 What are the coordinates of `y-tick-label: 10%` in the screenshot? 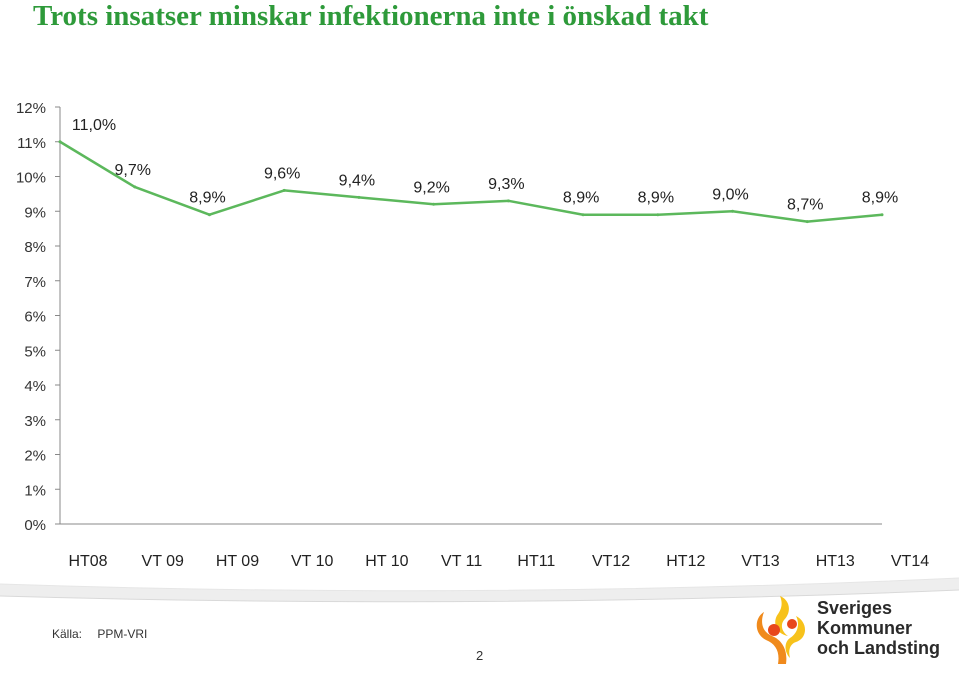 It's located at (31, 178).